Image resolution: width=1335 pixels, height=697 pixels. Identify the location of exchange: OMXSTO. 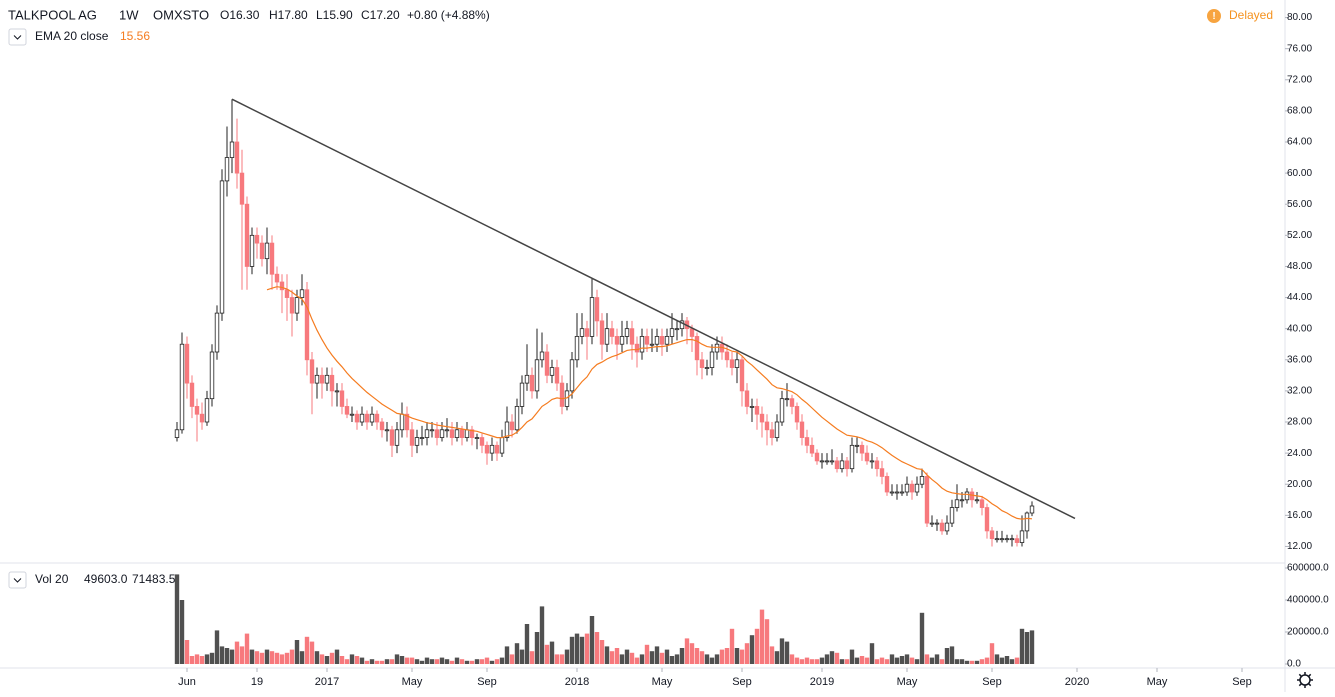
(181, 14).